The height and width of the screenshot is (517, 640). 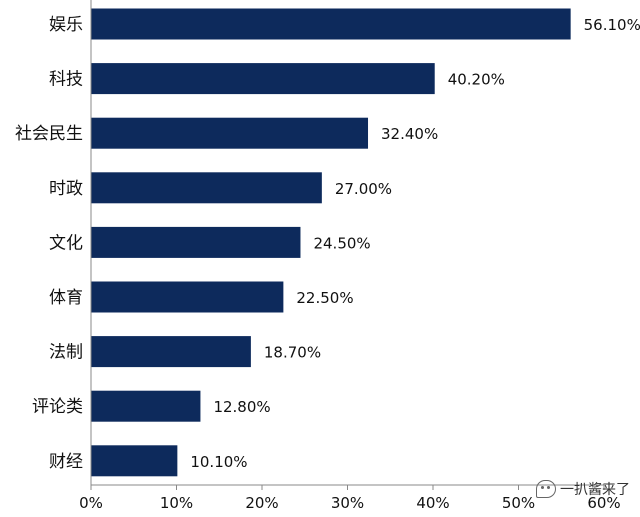 What do you see at coordinates (66, 298) in the screenshot?
I see `category-label: 体育` at bounding box center [66, 298].